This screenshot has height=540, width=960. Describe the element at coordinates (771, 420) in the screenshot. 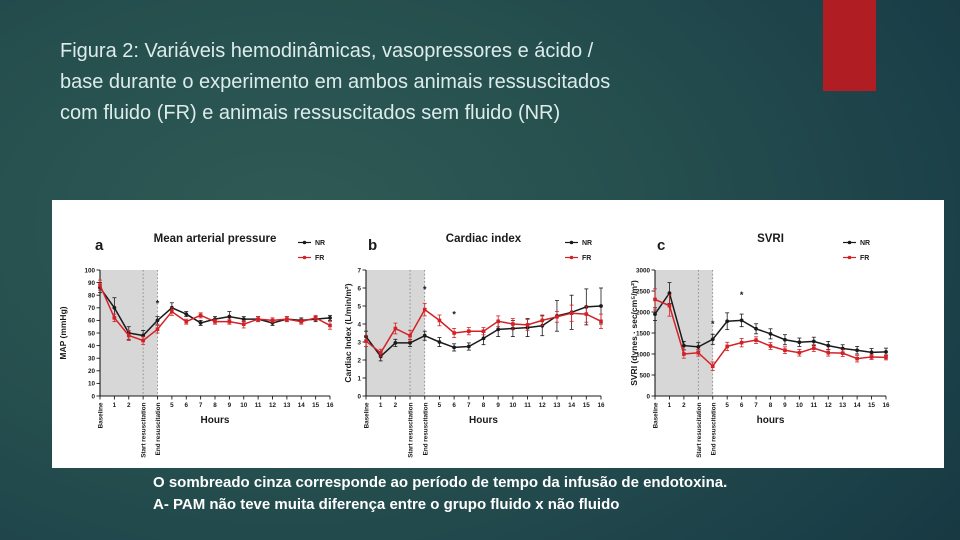

I see `x-axis-label: hours` at that location.